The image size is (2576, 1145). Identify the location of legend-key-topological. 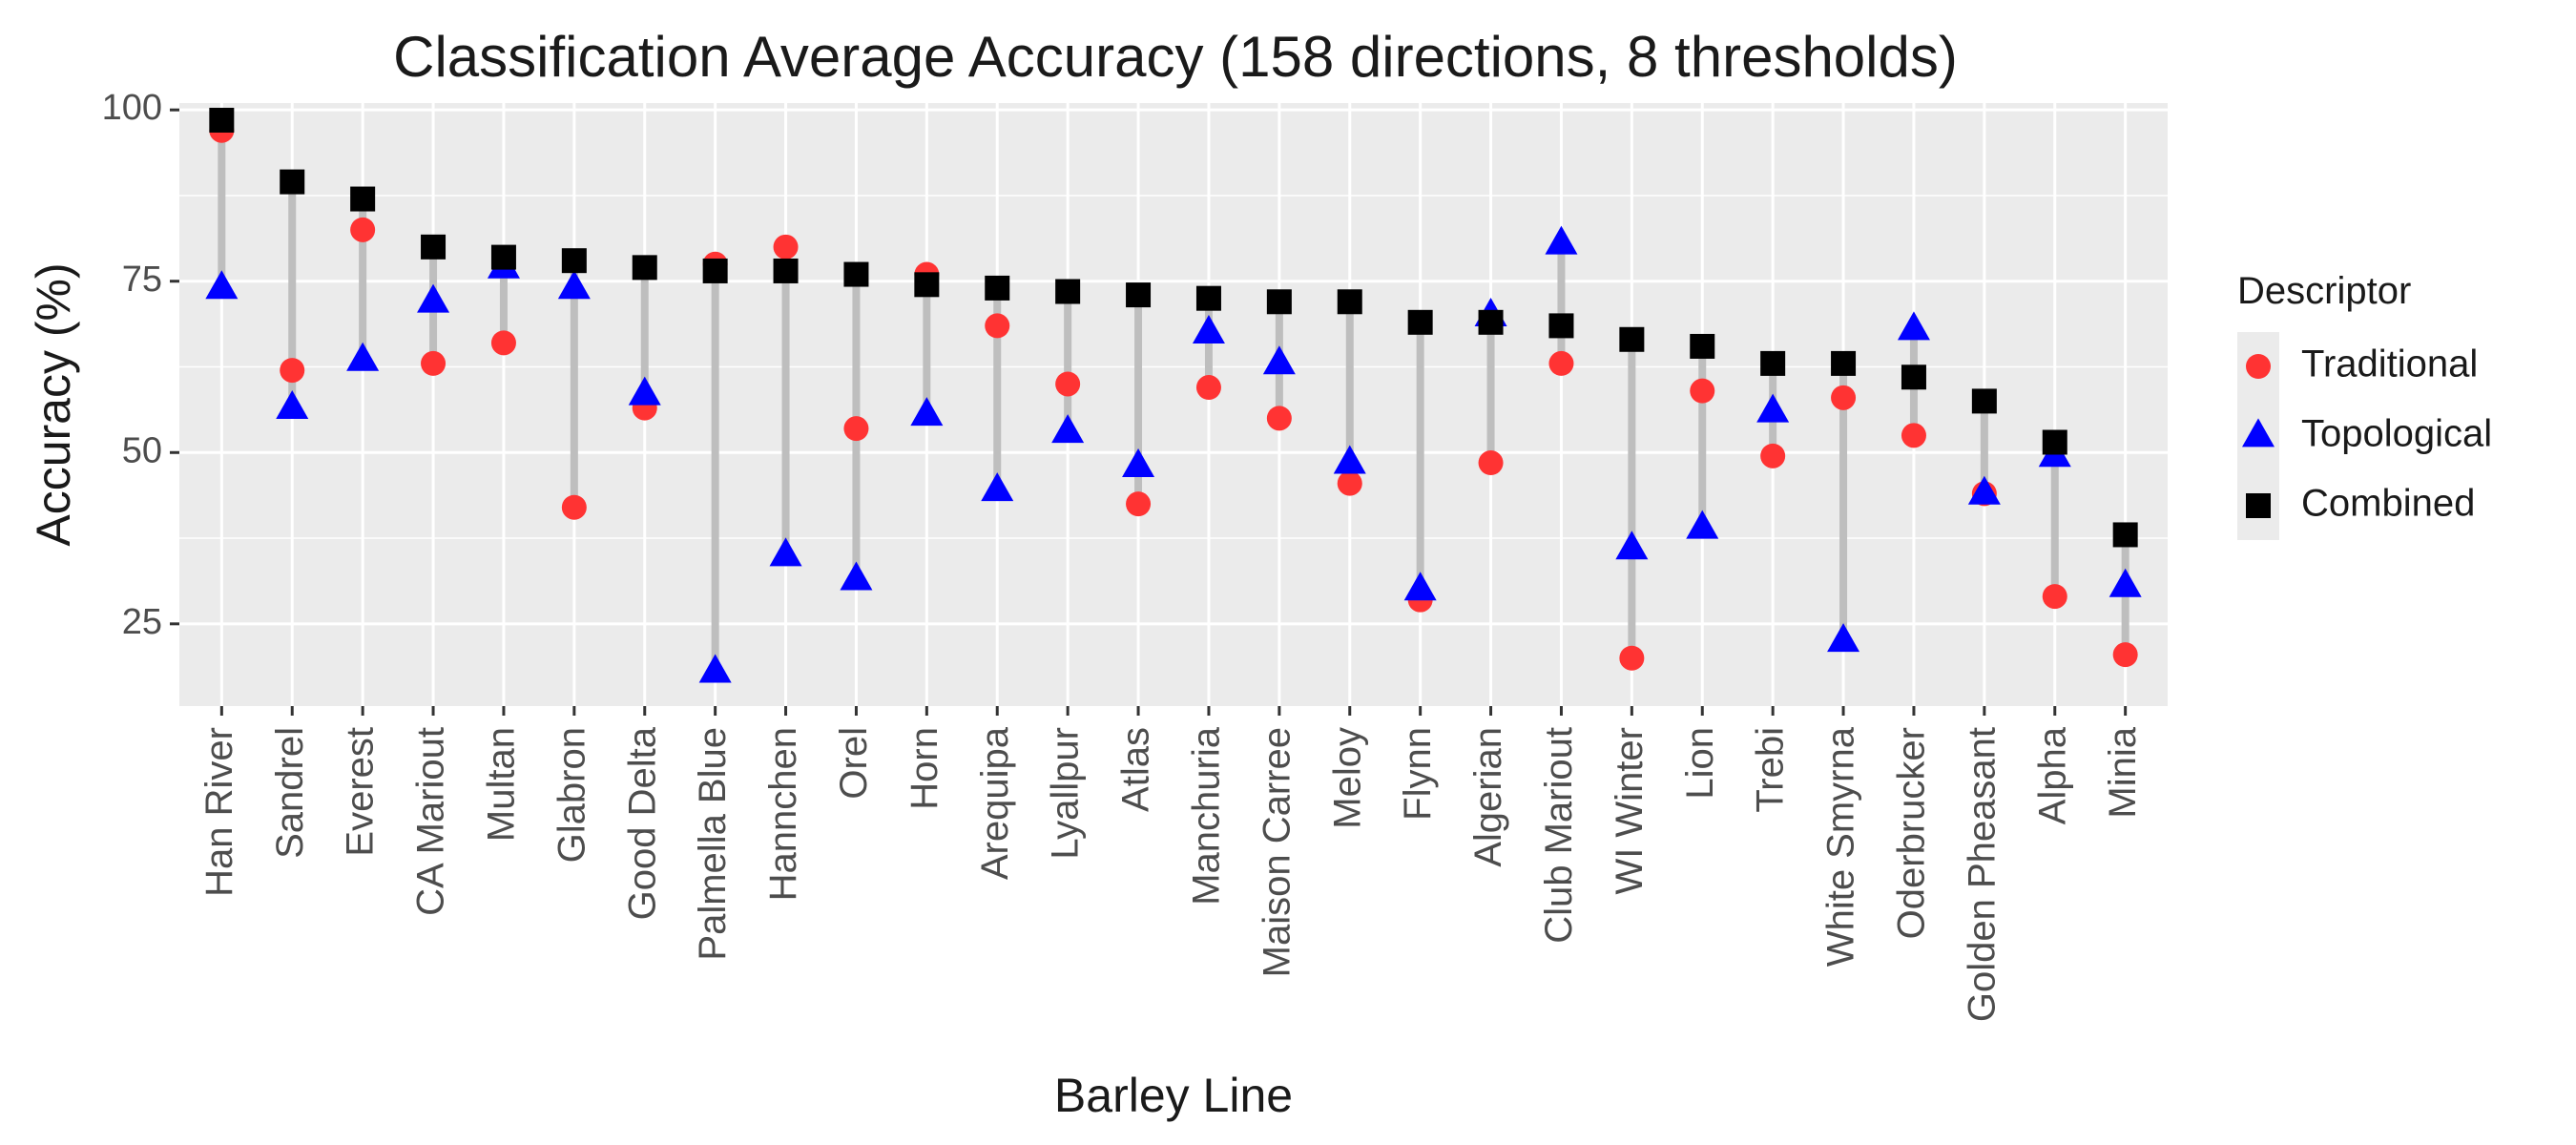
(2258, 433).